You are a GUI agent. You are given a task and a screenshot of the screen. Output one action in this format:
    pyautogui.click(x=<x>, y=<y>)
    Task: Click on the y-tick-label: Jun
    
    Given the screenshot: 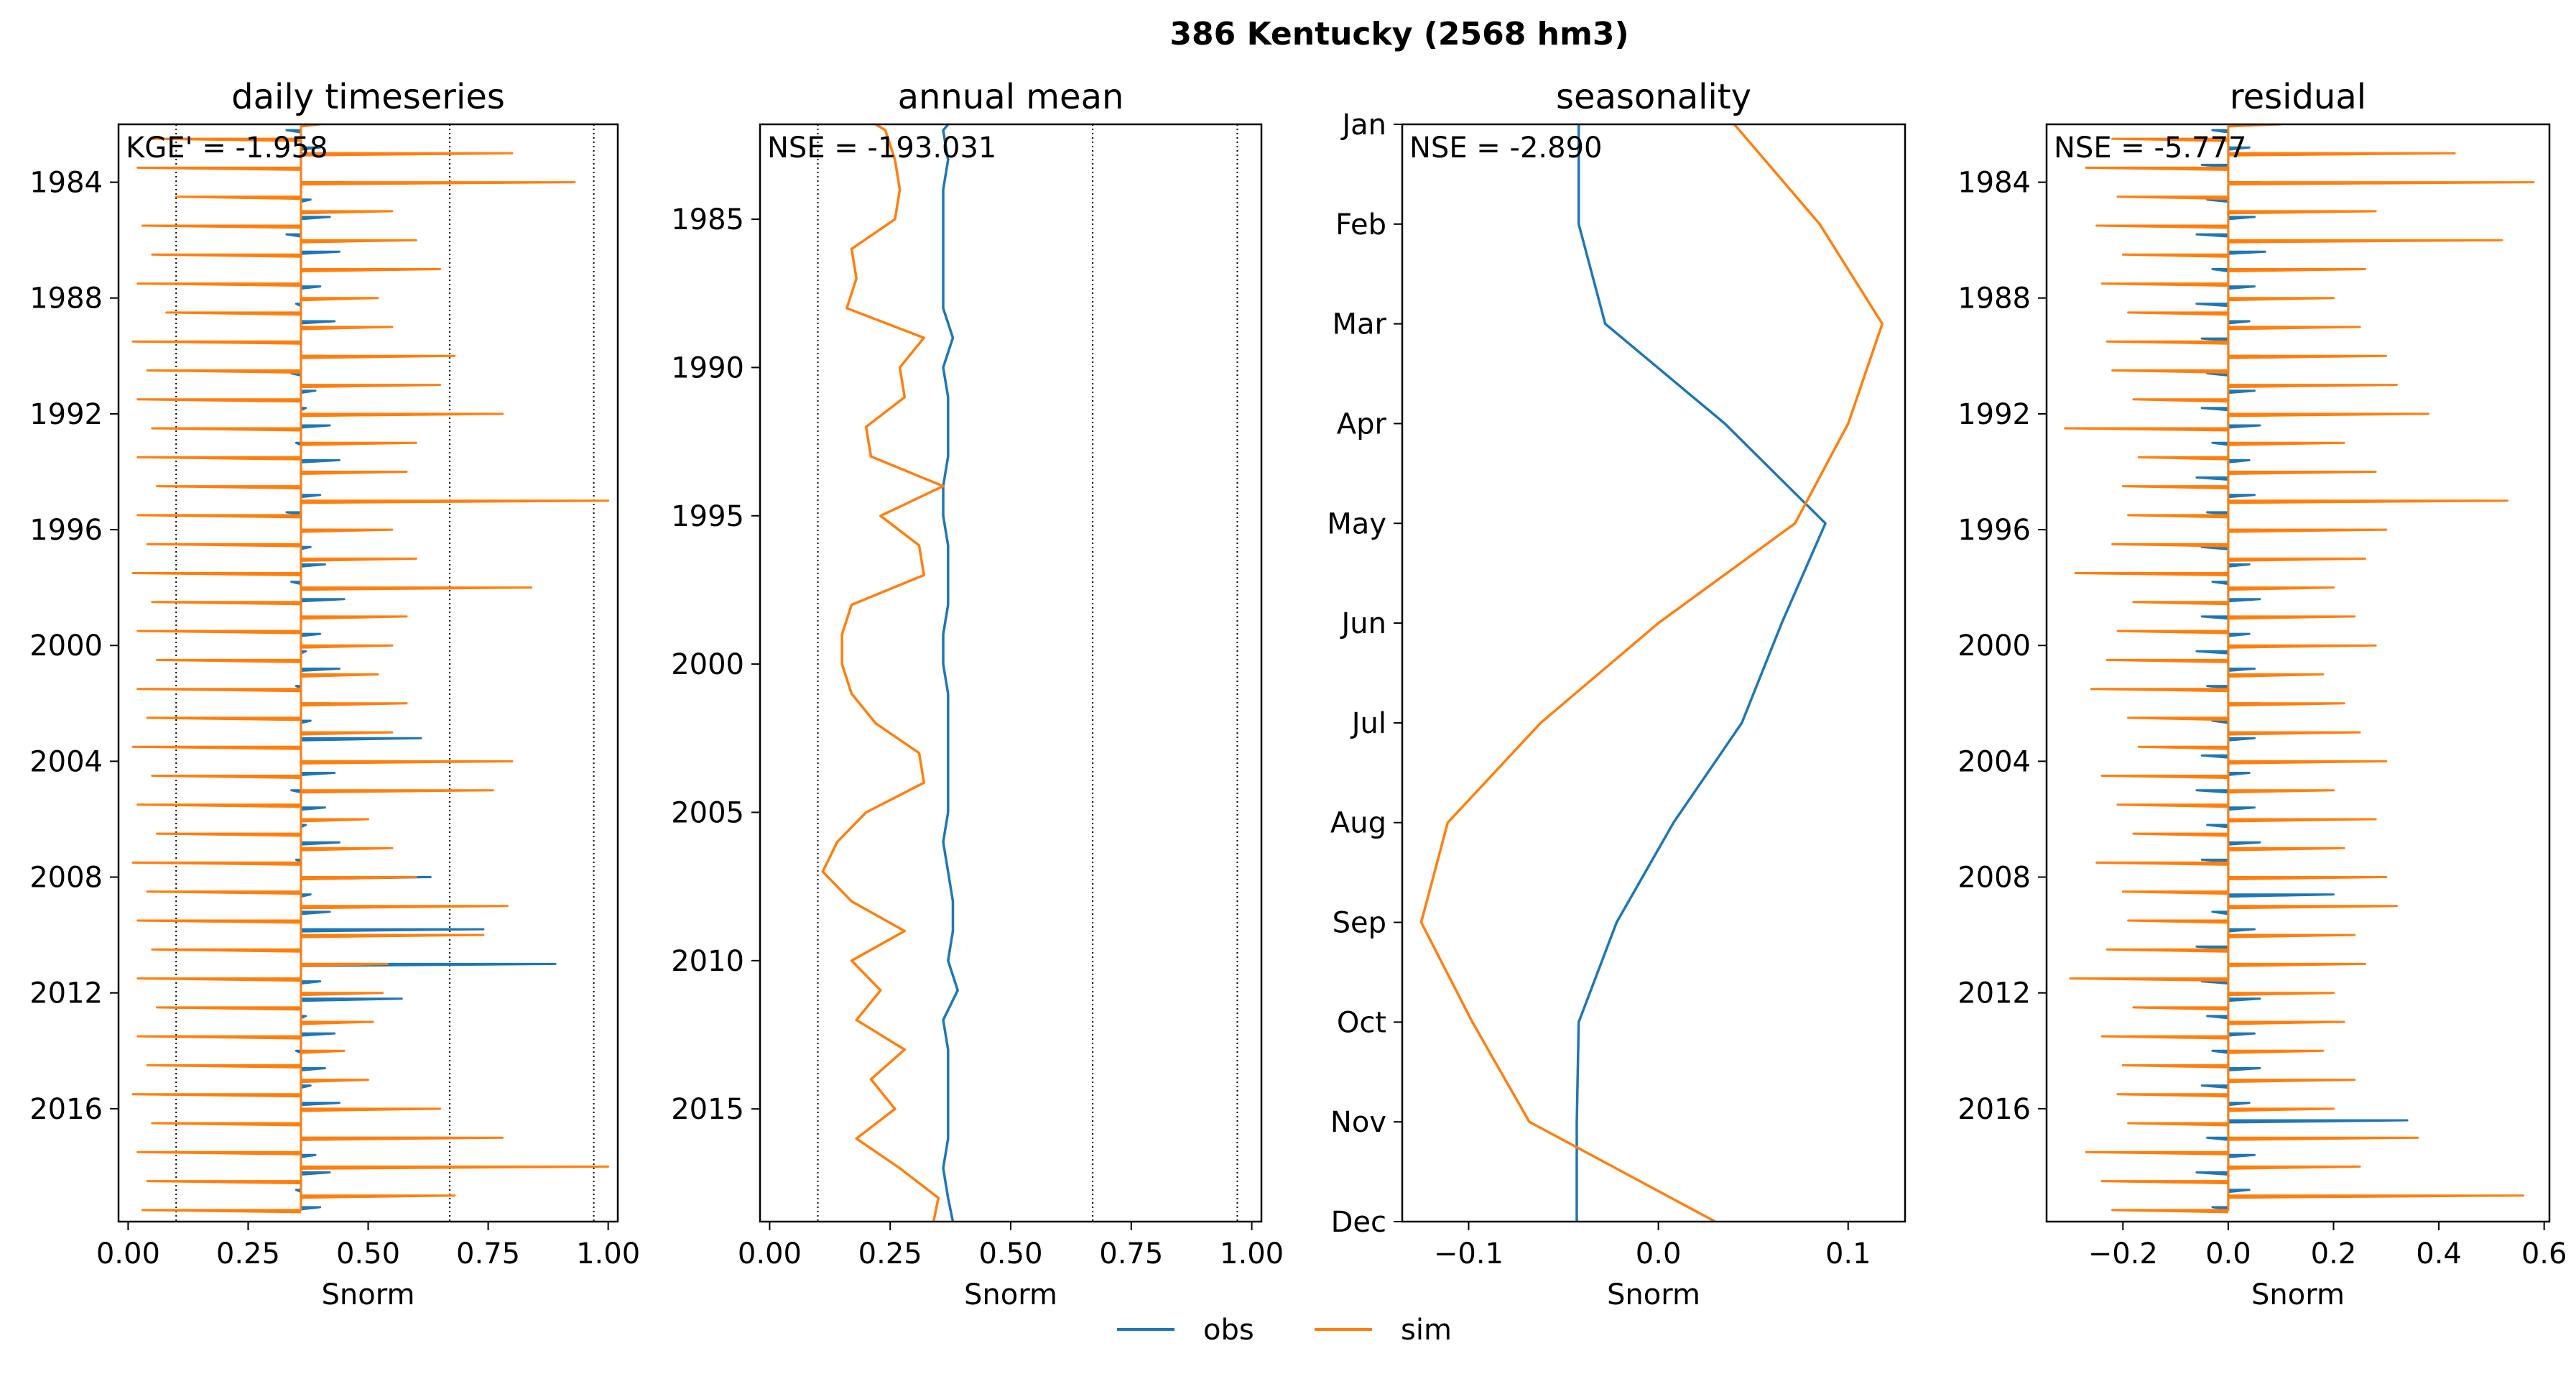 What is the action you would take?
    pyautogui.click(x=1363, y=623)
    